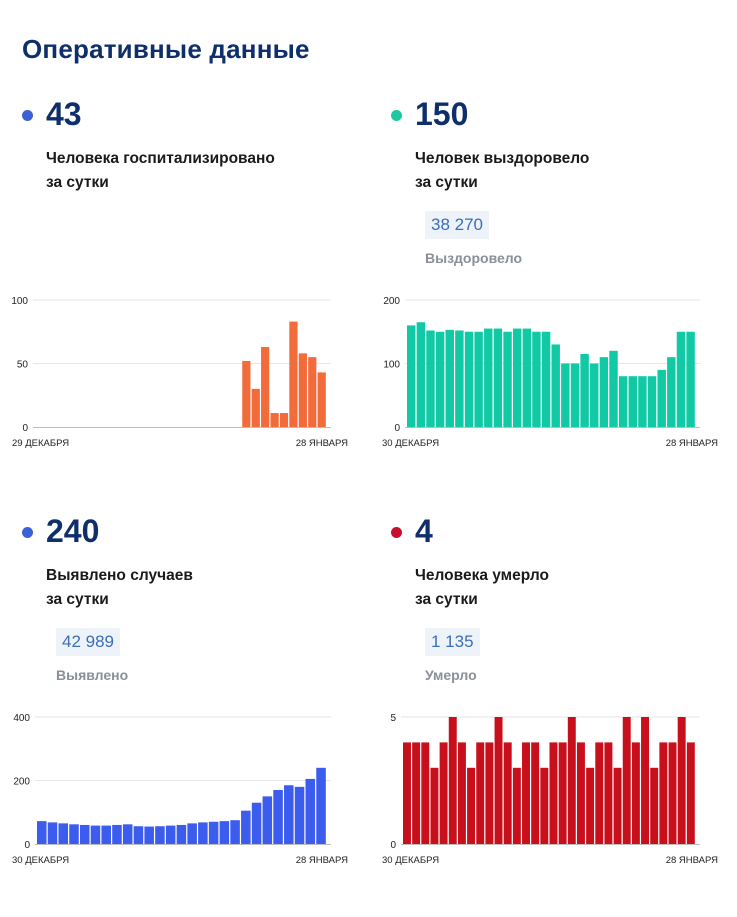 Image resolution: width=737 pixels, height=917 pixels. Describe the element at coordinates (396, 532) in the screenshot. I see `deaths-dot-icon` at that location.